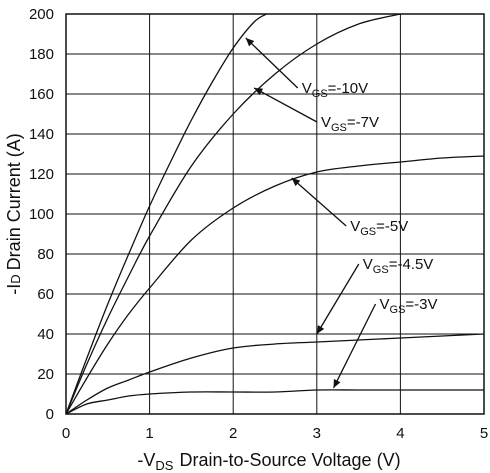  Describe the element at coordinates (350, 124) in the screenshot. I see `annotation-label: VGS=-7V` at that location.